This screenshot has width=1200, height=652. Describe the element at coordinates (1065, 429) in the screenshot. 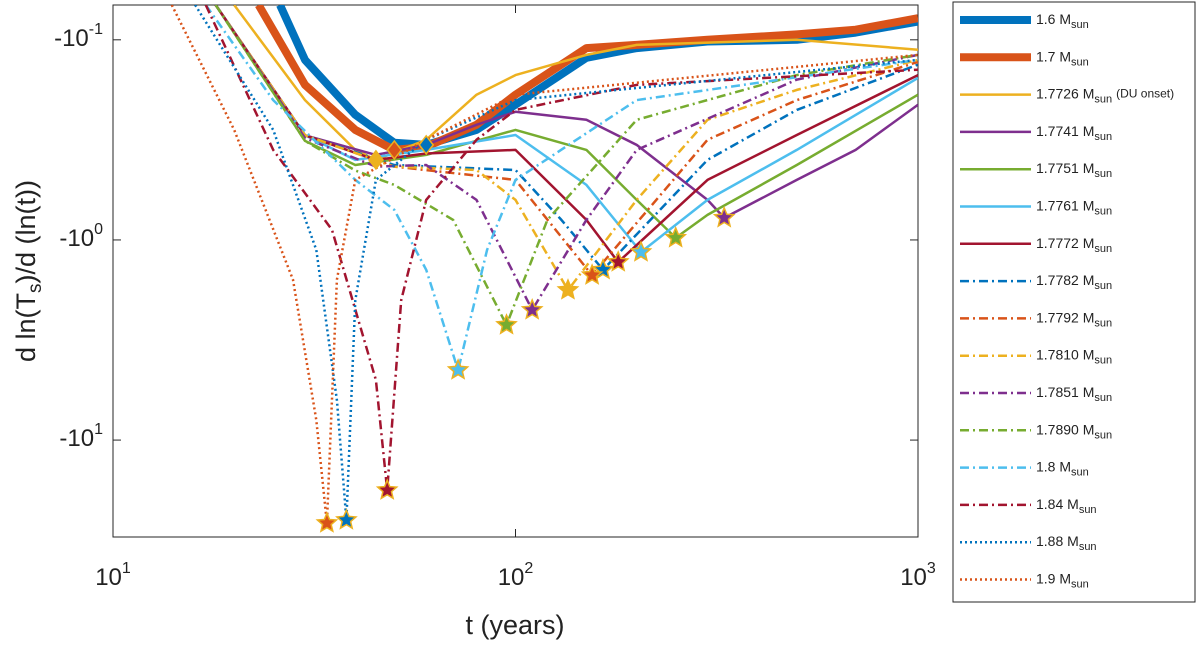

I see `legend-name: 1.7890 M` at that location.